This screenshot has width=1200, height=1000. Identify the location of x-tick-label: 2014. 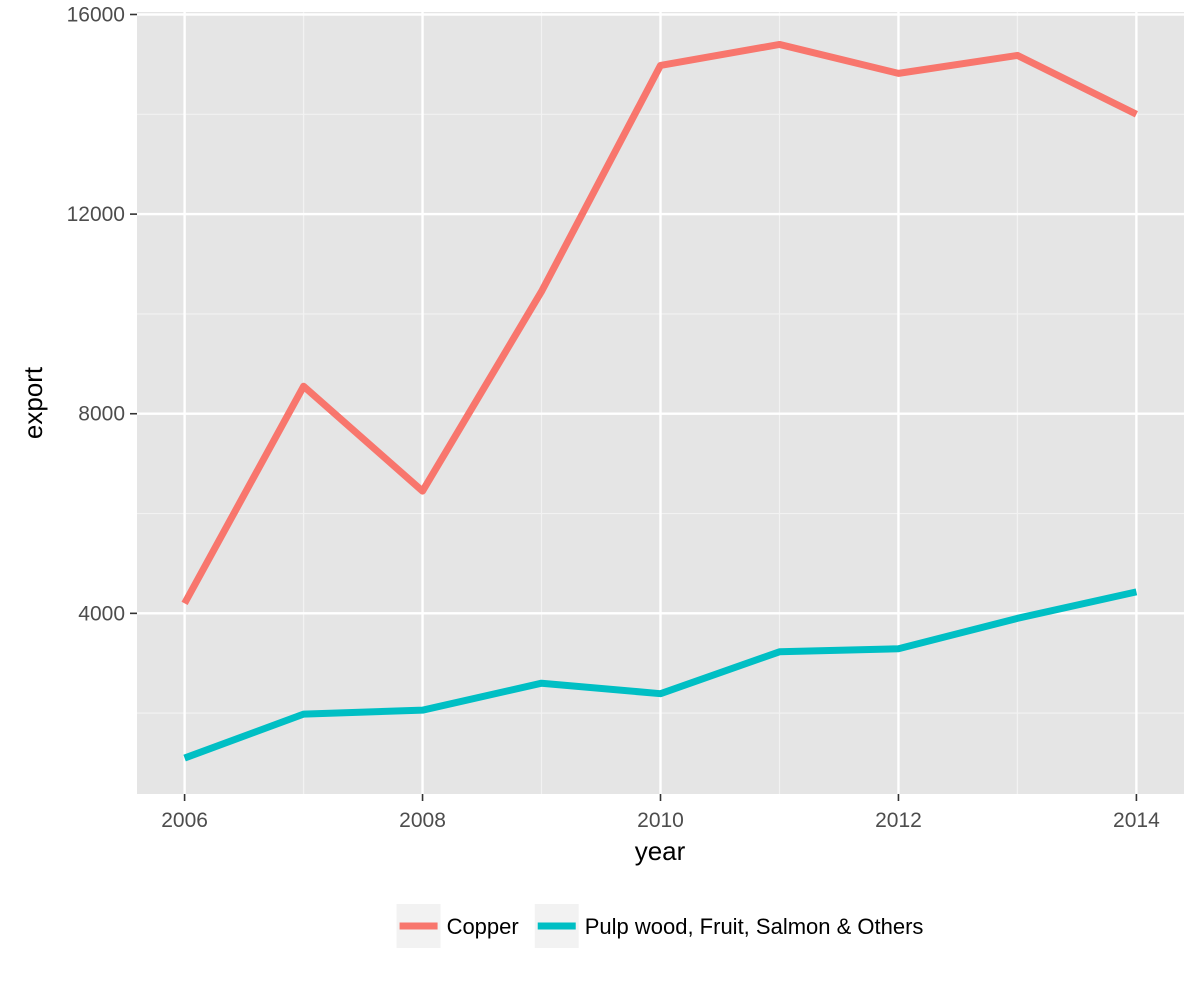
(1136, 820).